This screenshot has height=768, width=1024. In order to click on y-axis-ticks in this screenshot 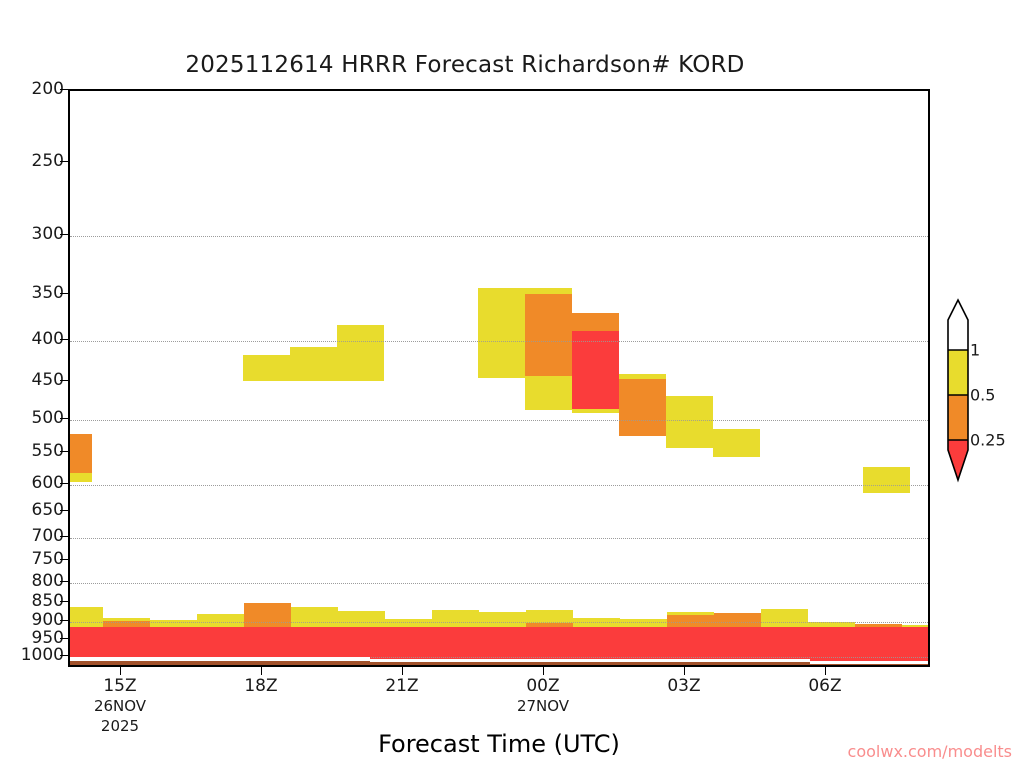, I will do `click(65, 378)`.